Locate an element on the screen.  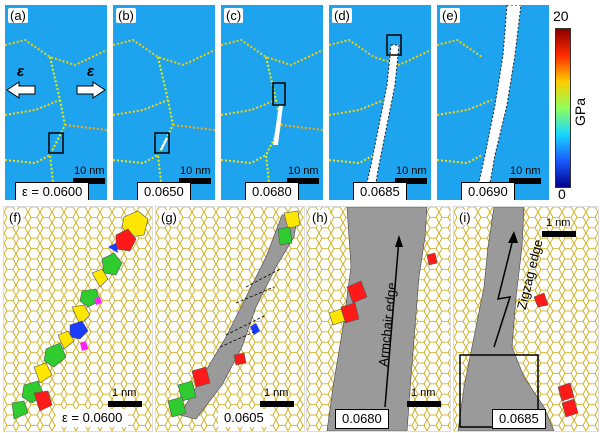
grain-boundary-map-d is located at coordinates (380, 117).